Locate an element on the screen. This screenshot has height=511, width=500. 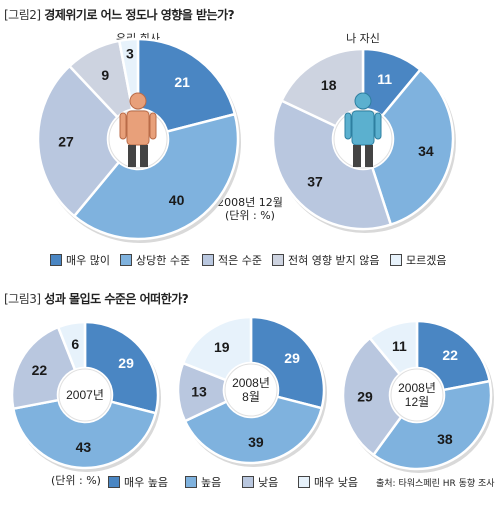
legend3-item-3: 낮음 is located at coordinates (260, 482).